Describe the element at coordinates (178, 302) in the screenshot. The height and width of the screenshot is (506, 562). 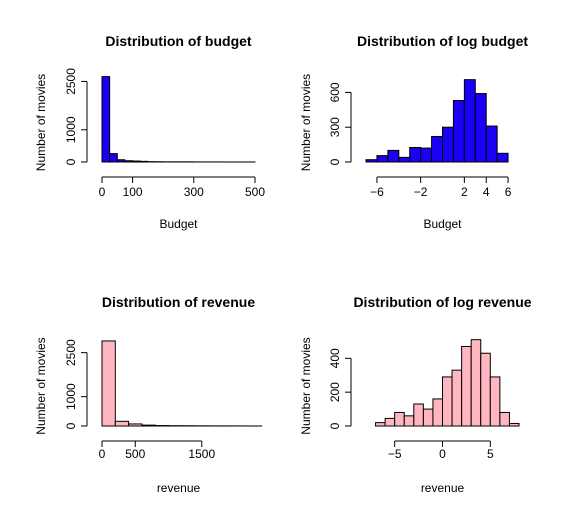
I see `chart-title: Distribution of revenue` at that location.